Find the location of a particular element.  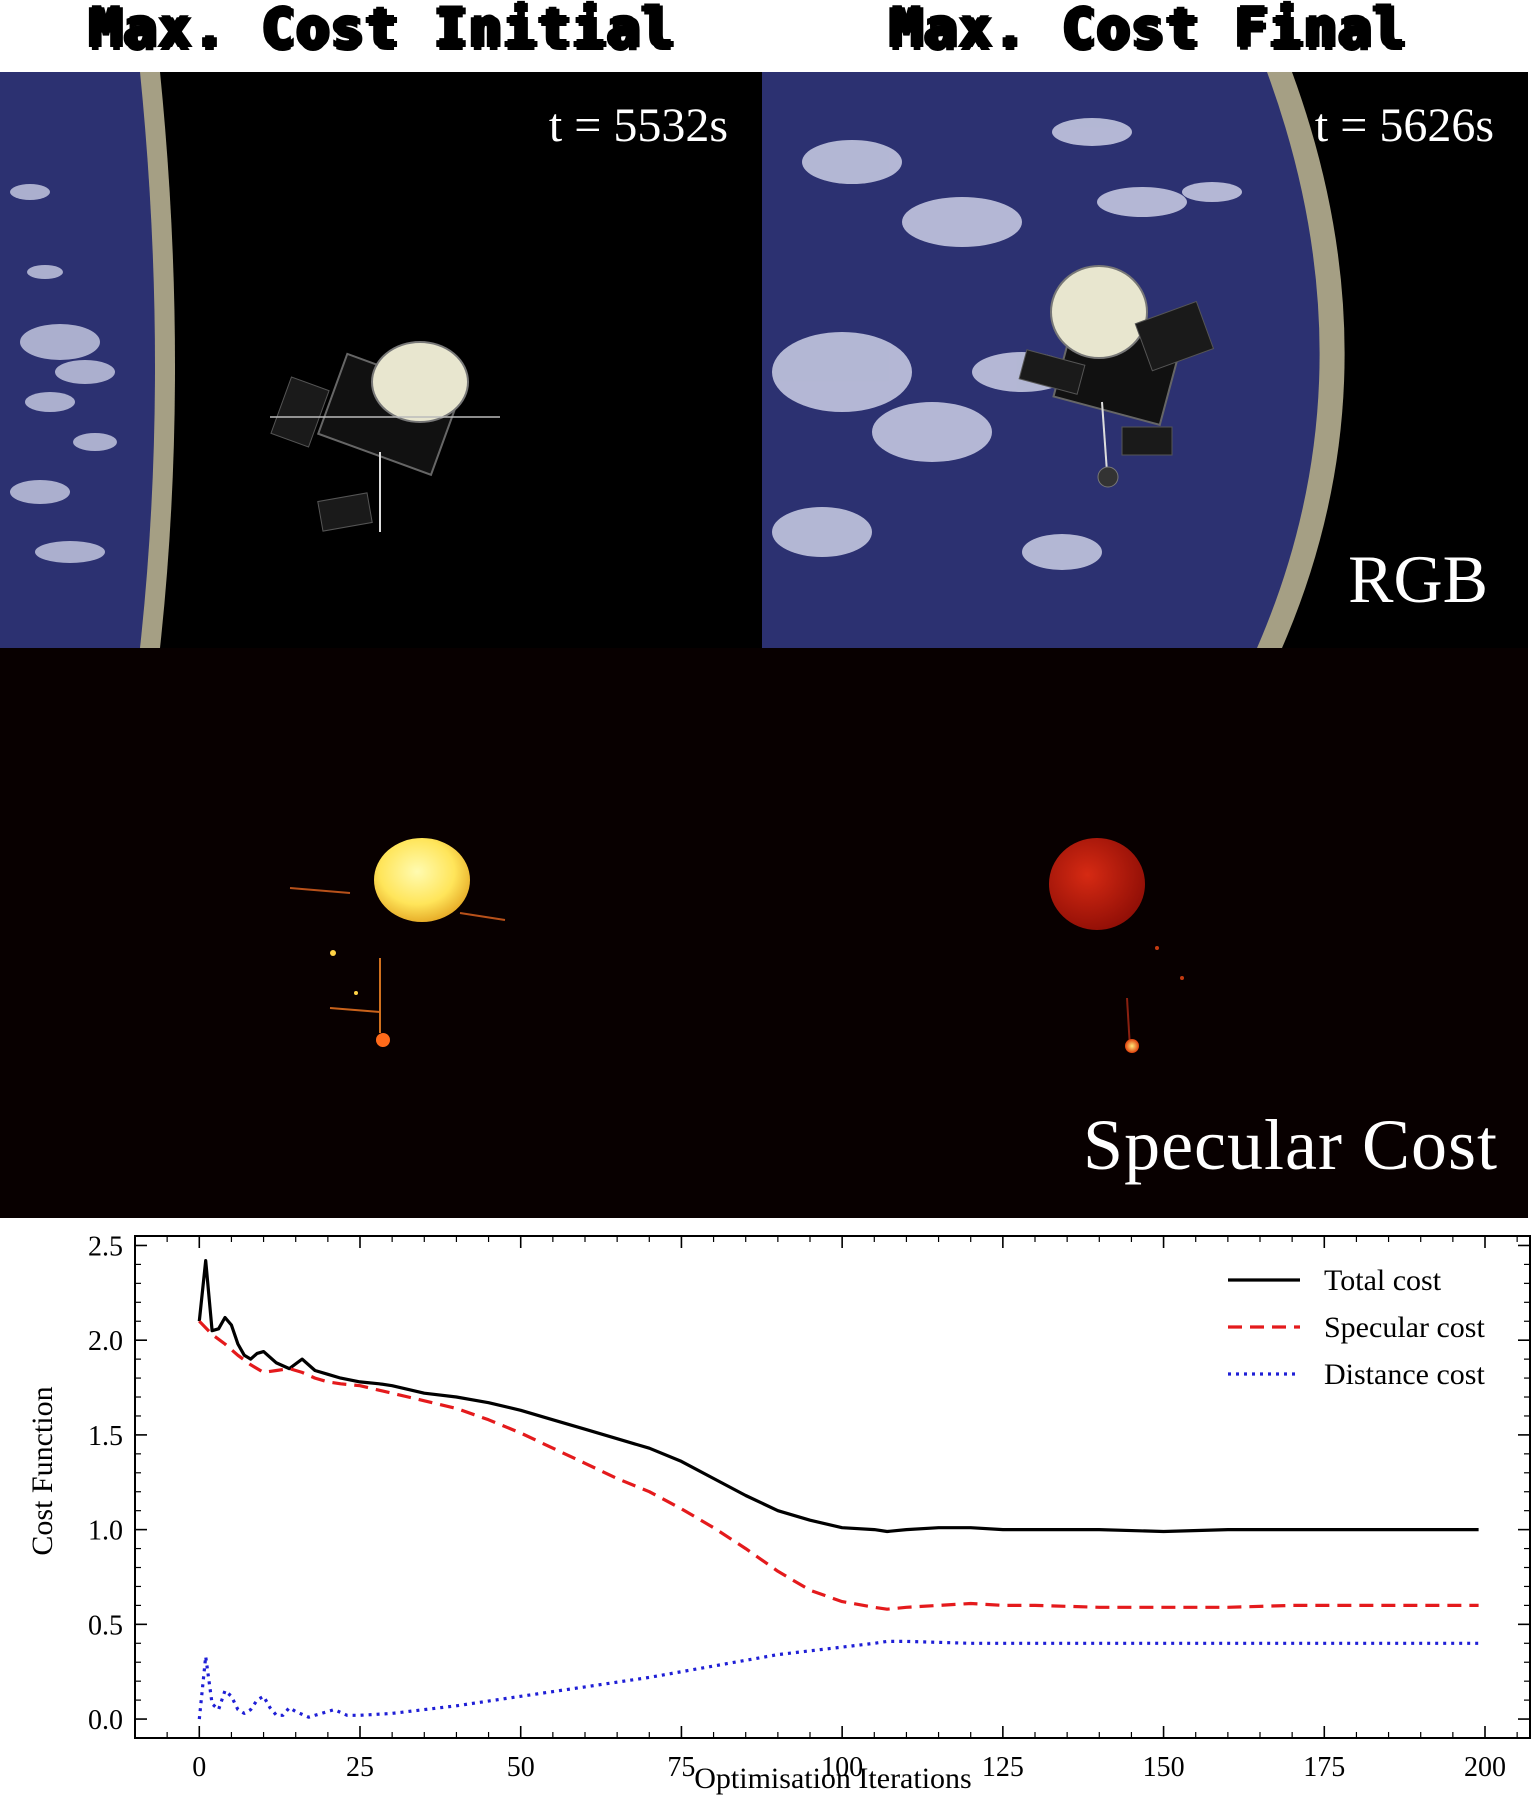

y-tick-label: 0.0 is located at coordinates (105, 1720).